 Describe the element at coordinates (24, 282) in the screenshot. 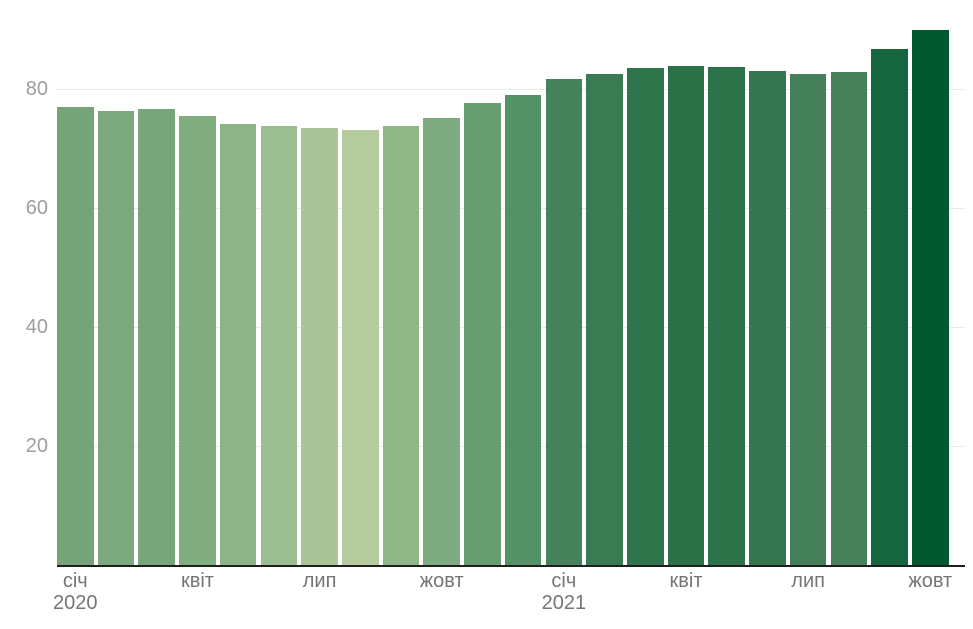

I see `y-axis: 20 40 60 80` at that location.